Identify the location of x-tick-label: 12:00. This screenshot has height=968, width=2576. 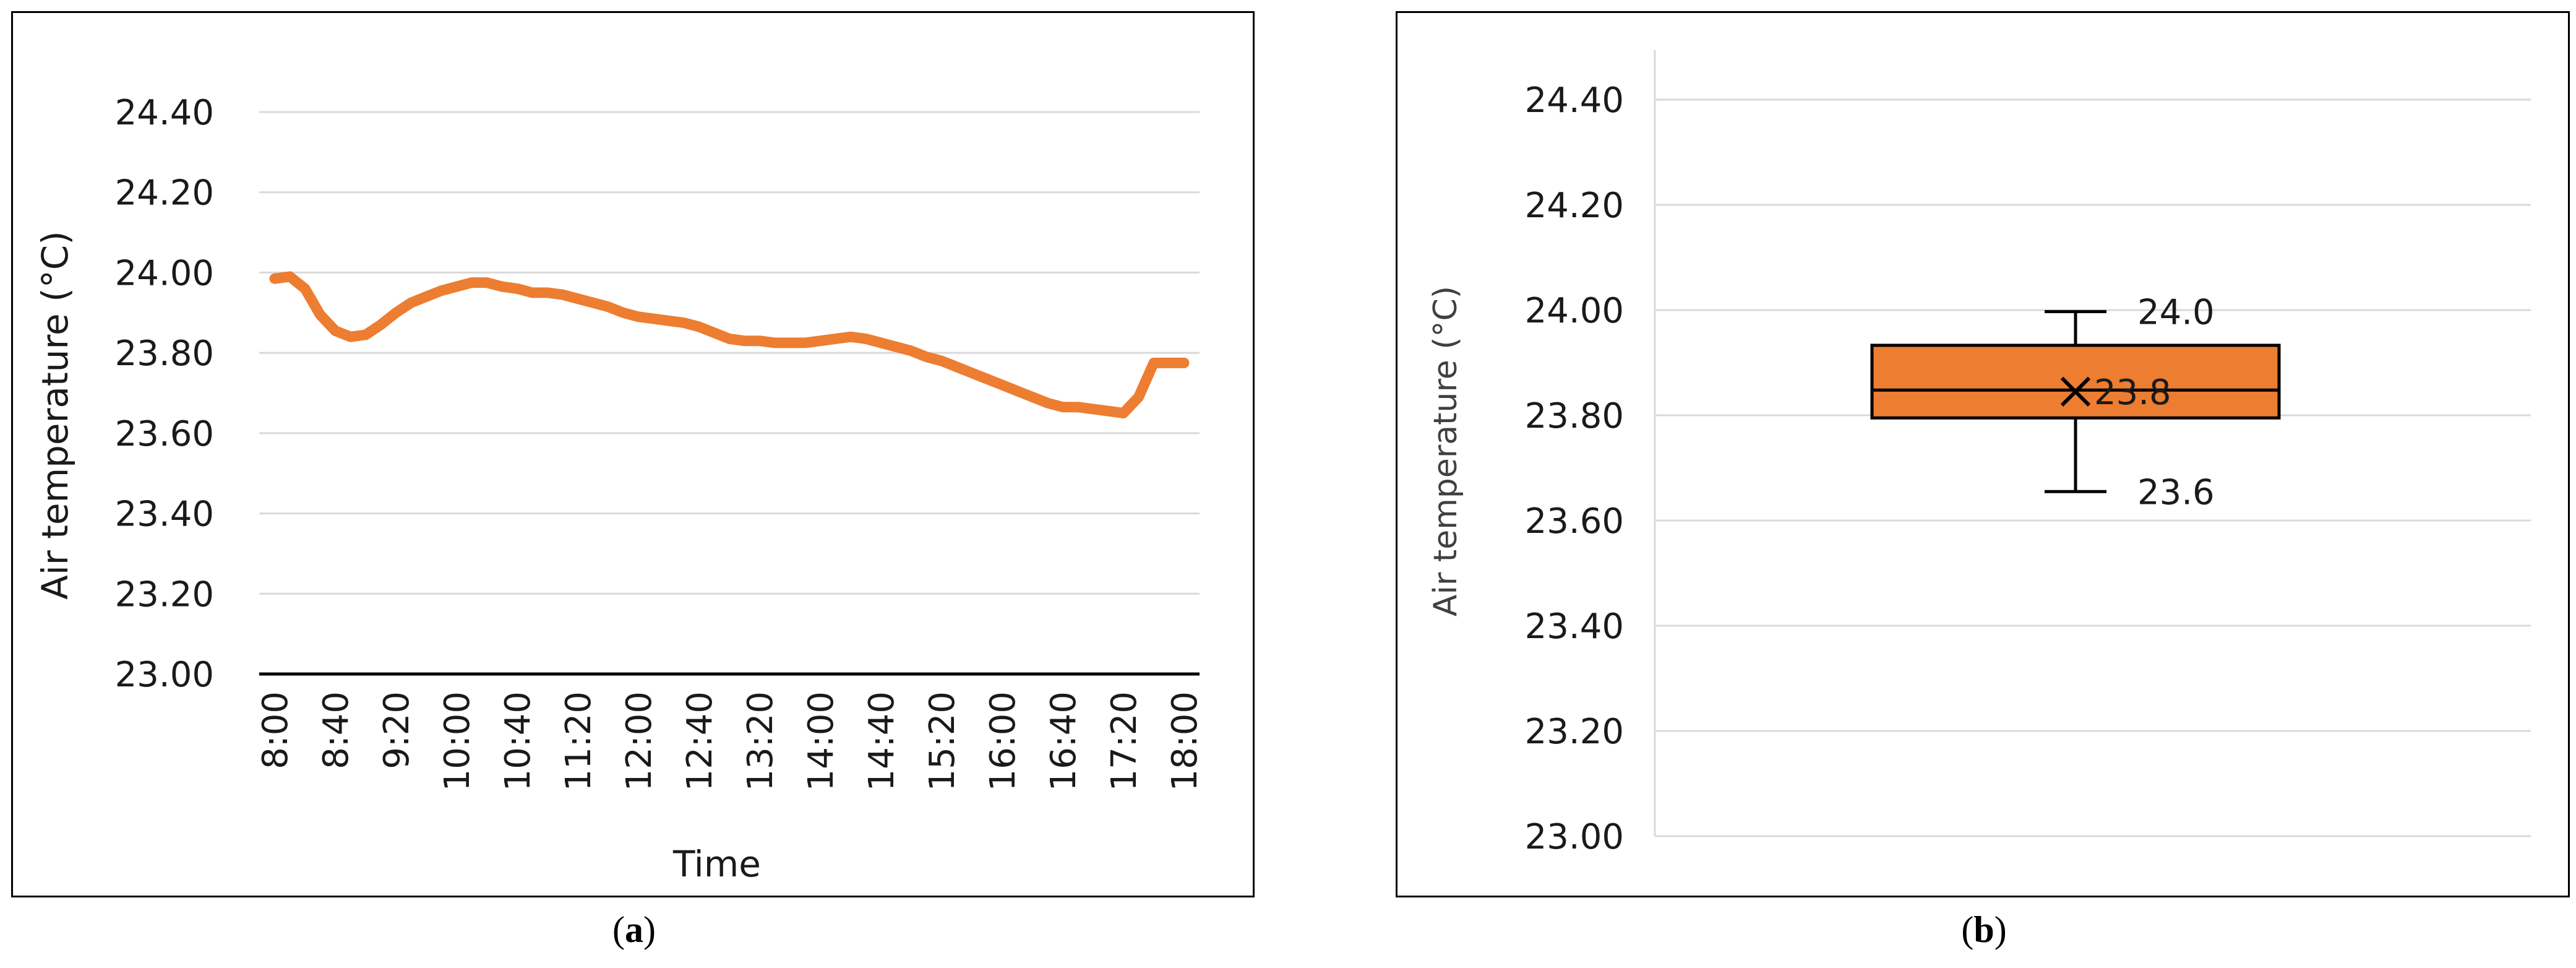
(639, 741).